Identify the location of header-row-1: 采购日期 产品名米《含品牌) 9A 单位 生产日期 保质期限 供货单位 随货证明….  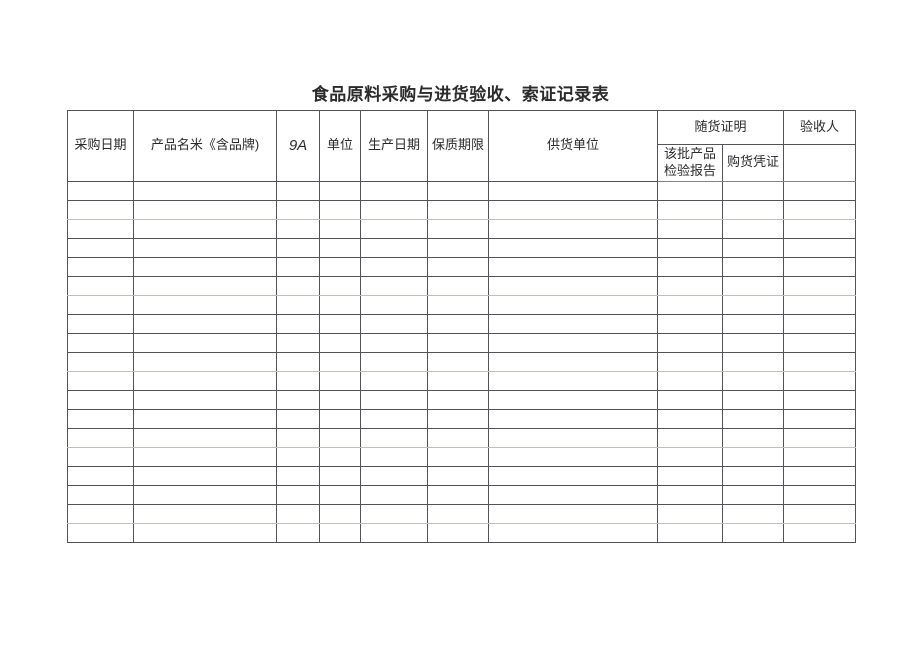
(462, 146).